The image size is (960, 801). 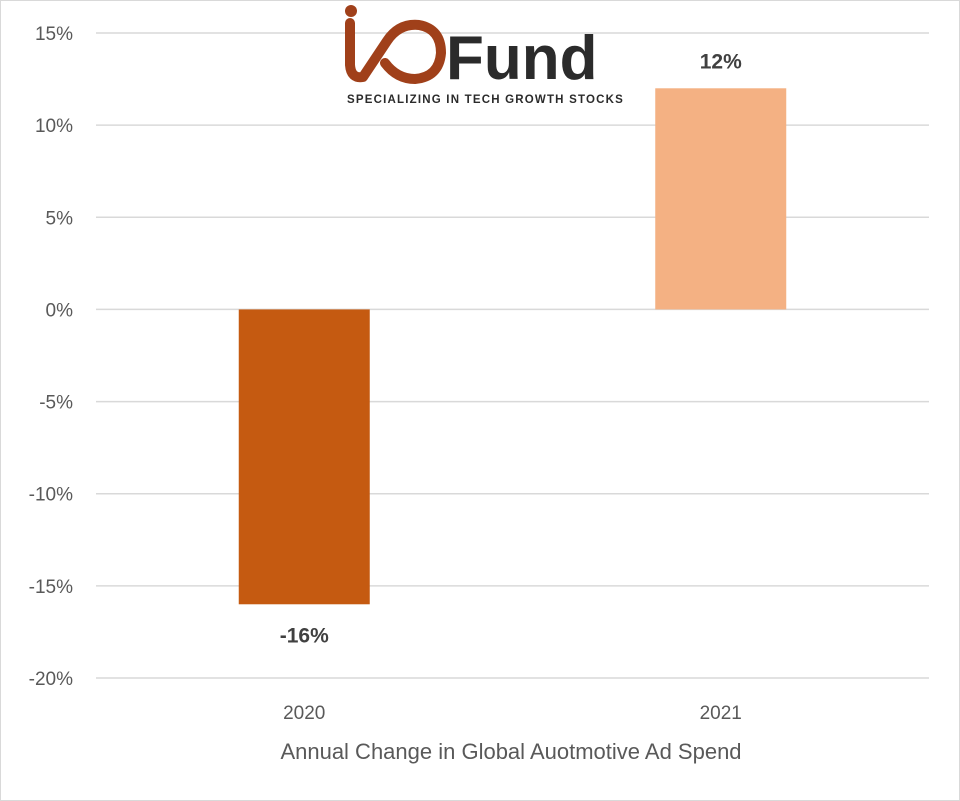 I want to click on y-axis-tick-labels: 15% 10% 5% 0% -5% -10% -15% -20%, so click(x=51, y=357).